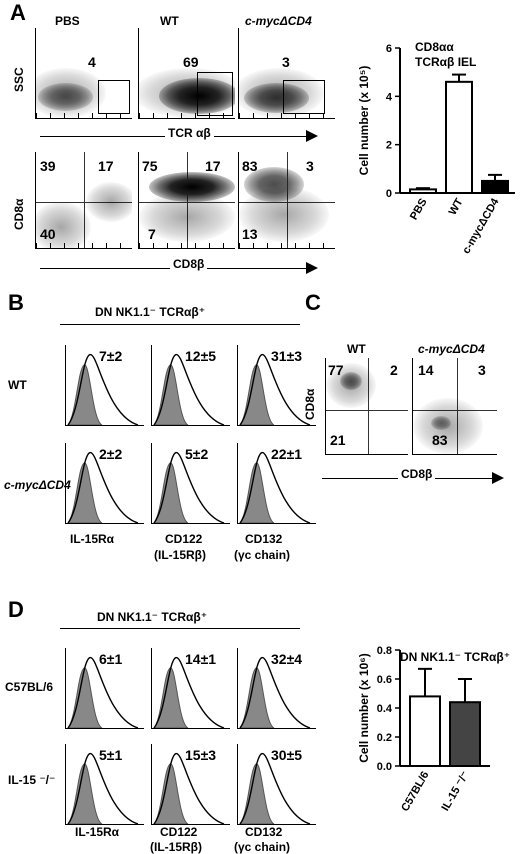 This screenshot has height=854, width=520. What do you see at coordinates (385, 709) in the screenshot?
I see `y-tick-label: 0.4` at bounding box center [385, 709].